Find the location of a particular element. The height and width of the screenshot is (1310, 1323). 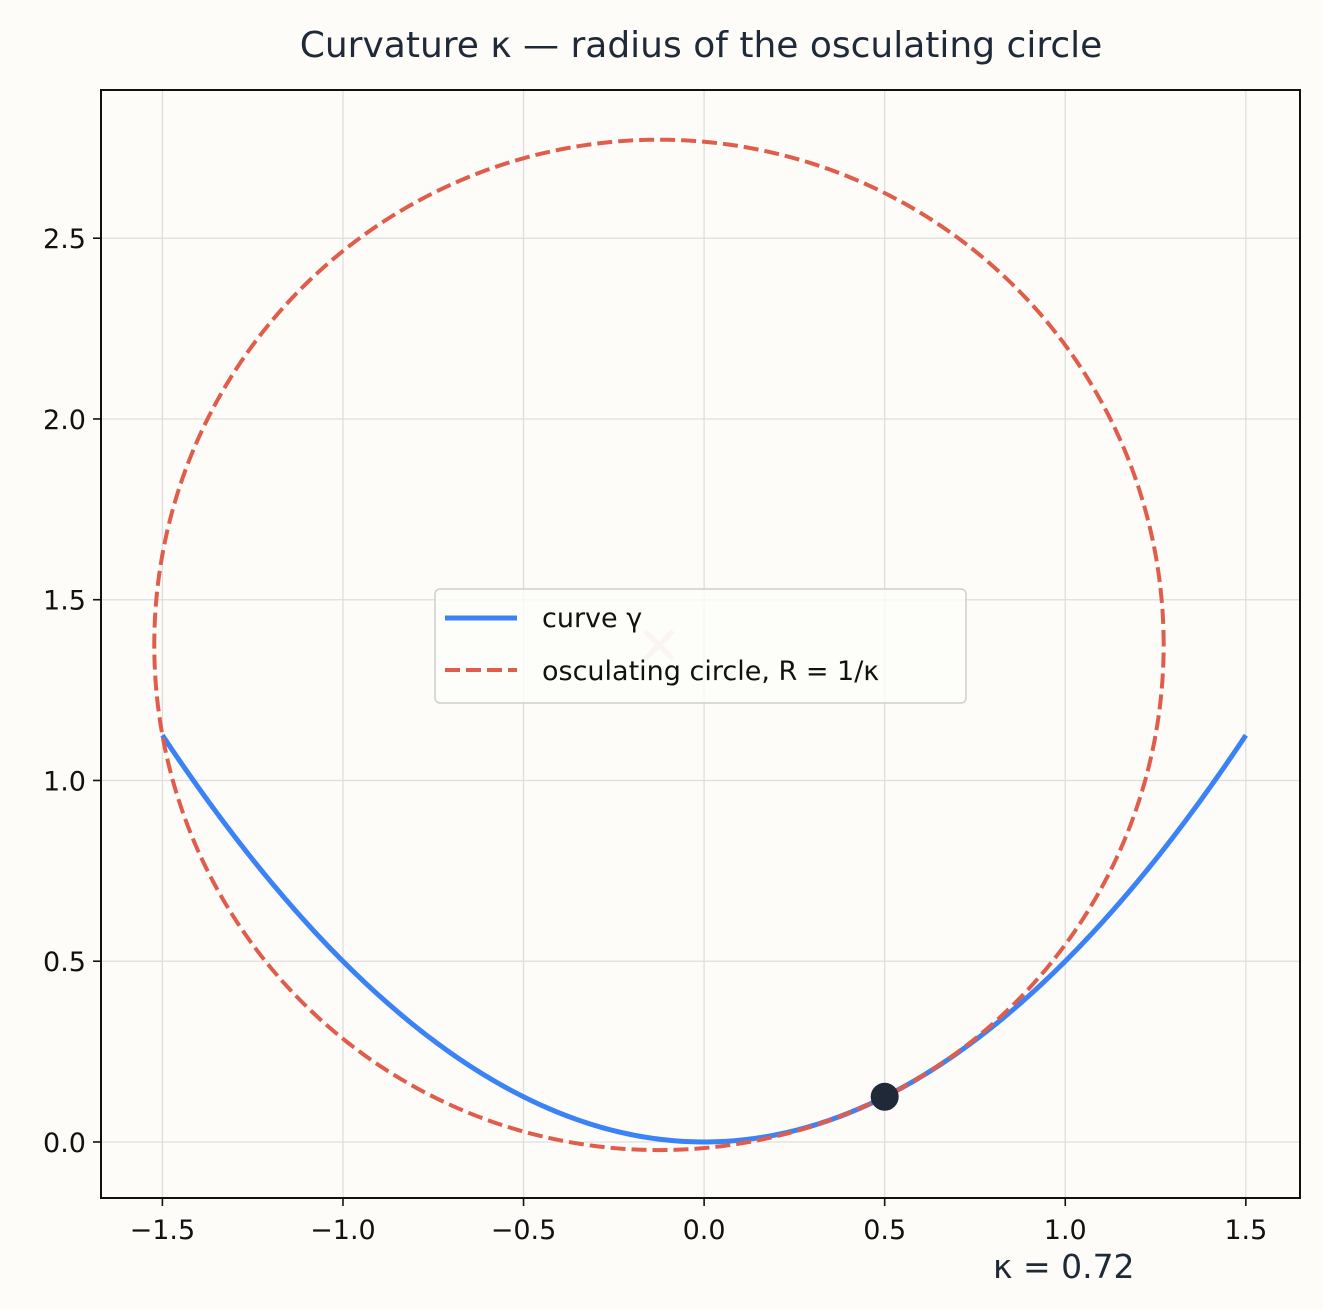

tangent-point is located at coordinates (884, 1096).